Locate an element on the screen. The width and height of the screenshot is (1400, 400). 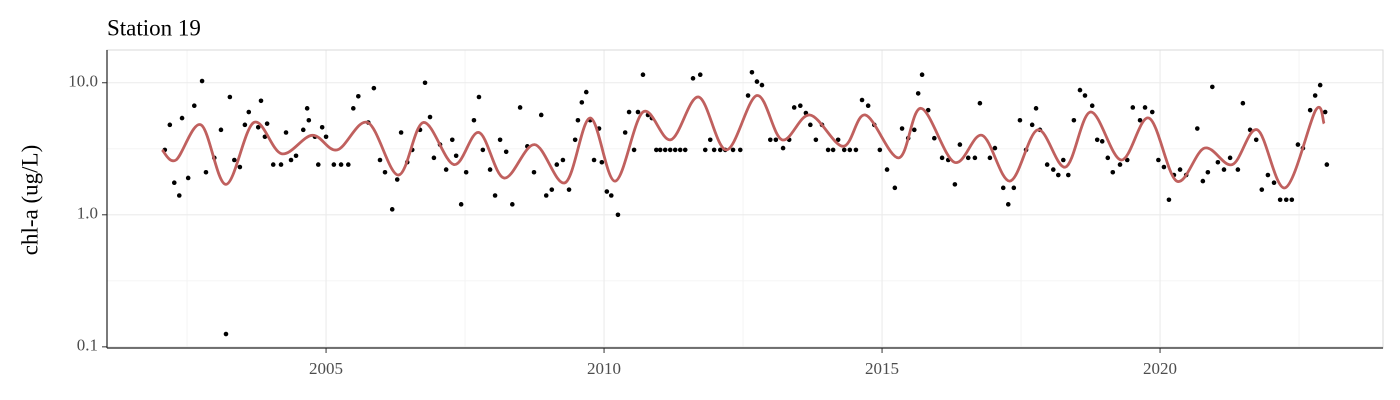
x-tick-label: 2015 is located at coordinates (882, 368).